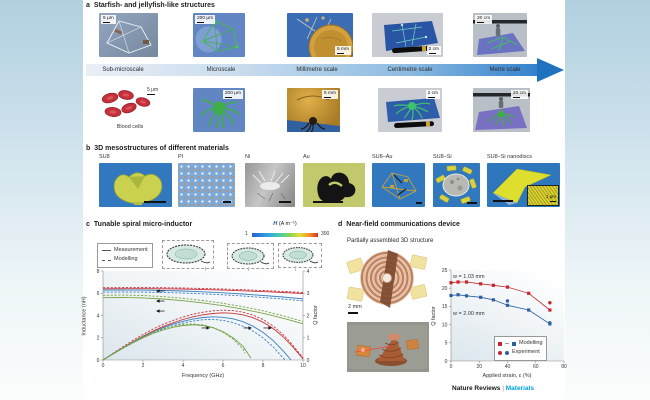 The image size is (650, 400). I want to click on chart-c-xaxis-label: Frequency (GHz), so click(203, 376).